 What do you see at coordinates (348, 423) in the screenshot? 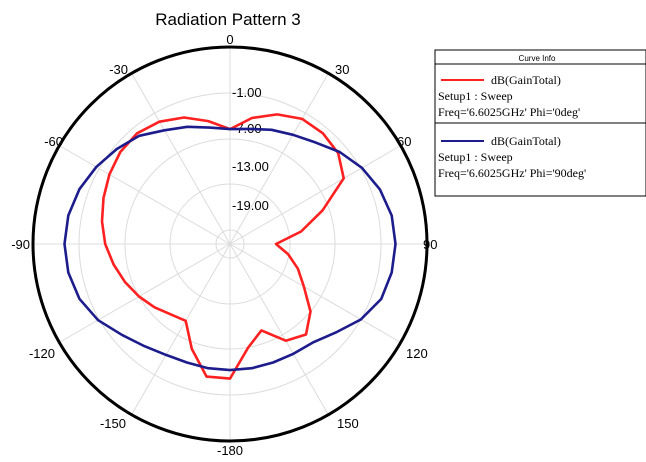
I see `angle-label: 150` at bounding box center [348, 423].